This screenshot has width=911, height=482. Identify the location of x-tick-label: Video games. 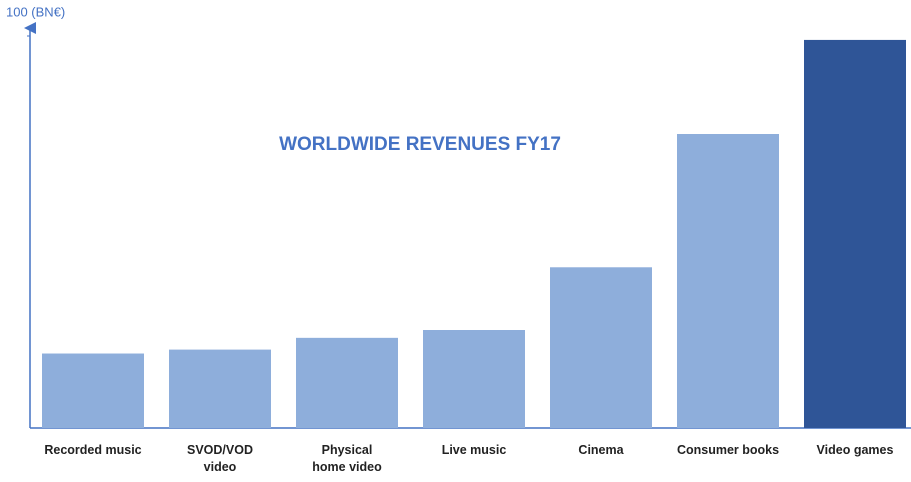
(855, 450).